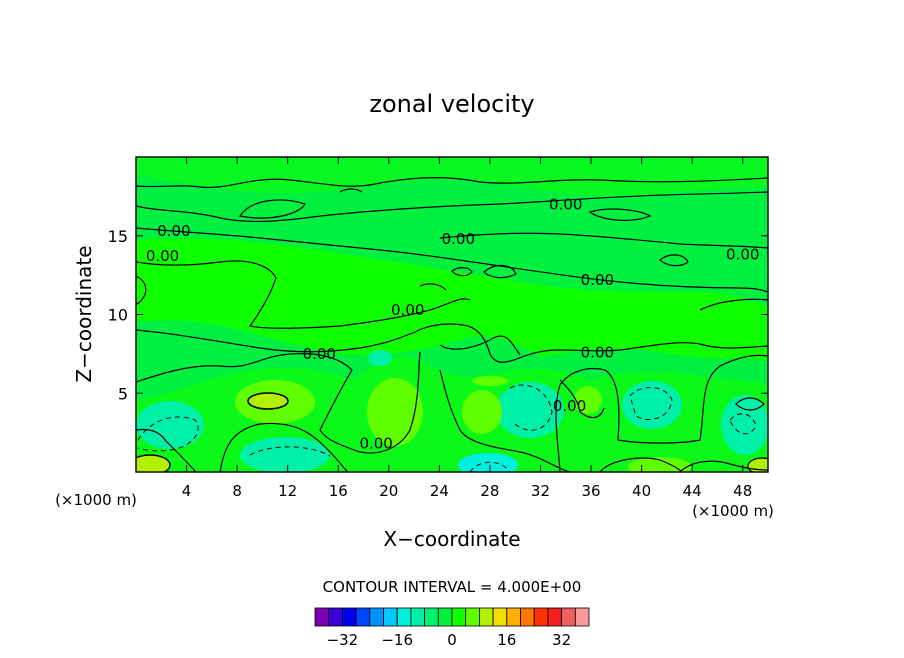  Describe the element at coordinates (540, 491) in the screenshot. I see `x-tick-label: 32` at that location.